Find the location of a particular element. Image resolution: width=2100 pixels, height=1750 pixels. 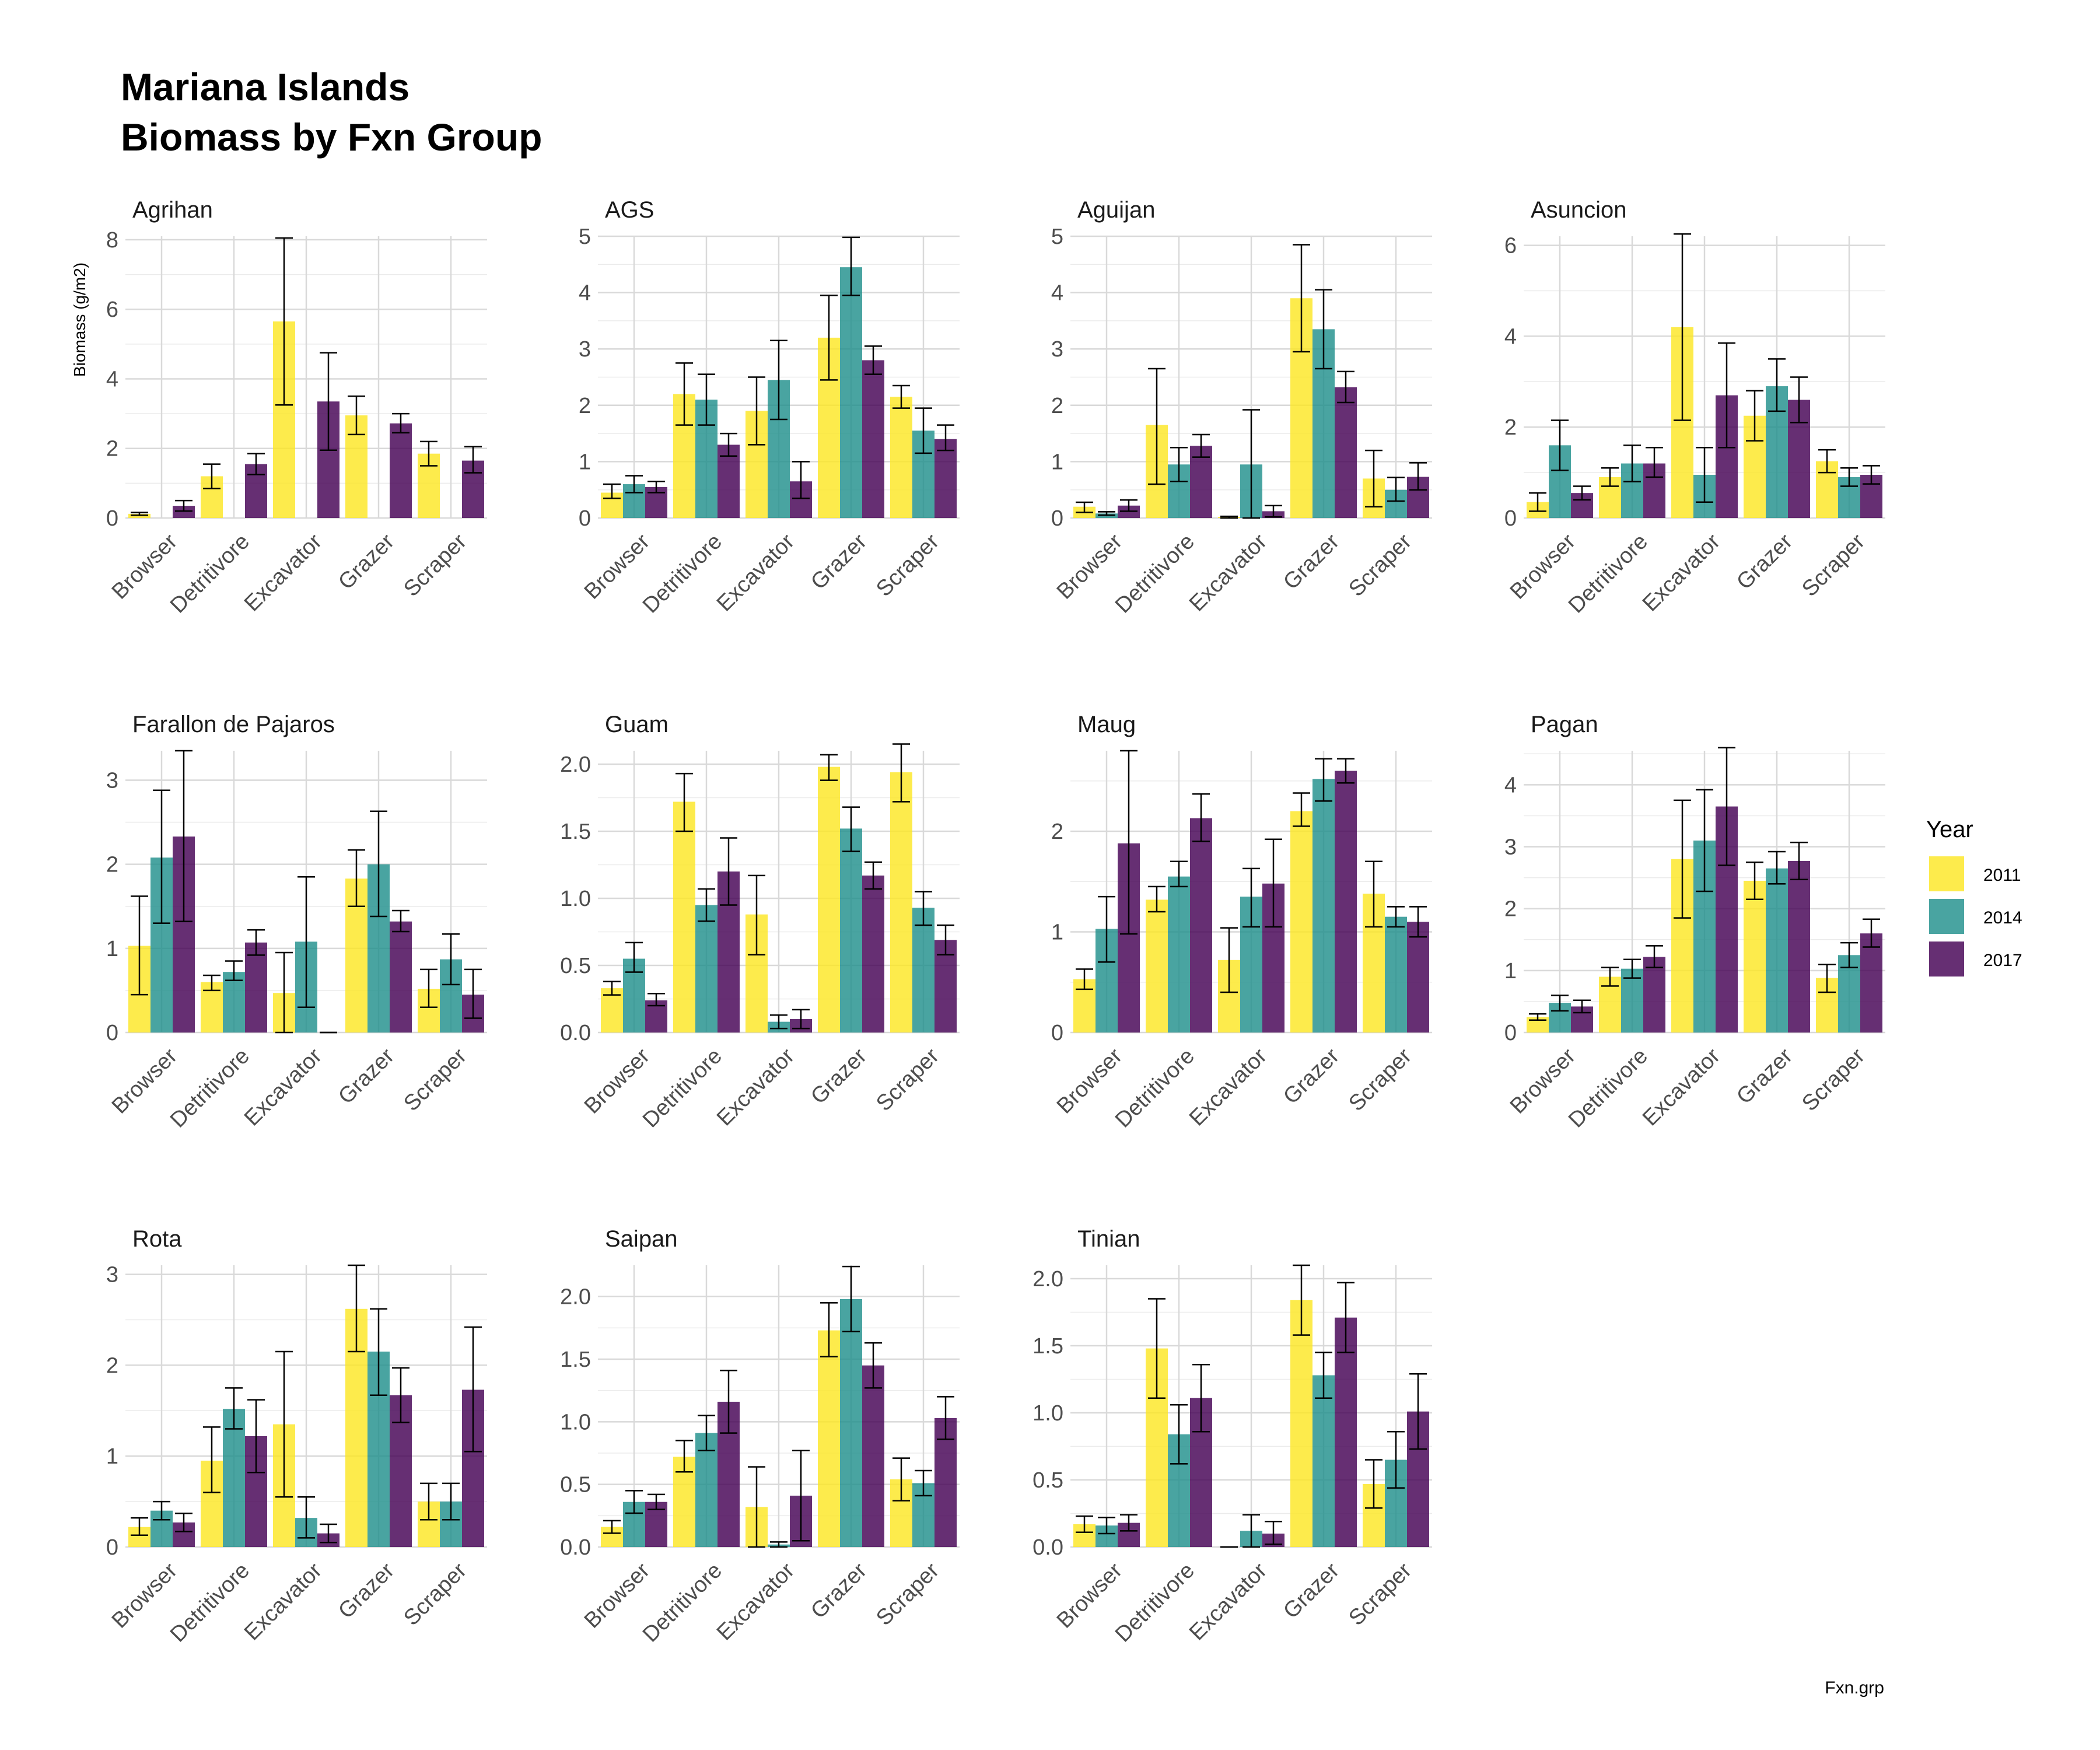

y-tick-label: 6 is located at coordinates (112, 310).